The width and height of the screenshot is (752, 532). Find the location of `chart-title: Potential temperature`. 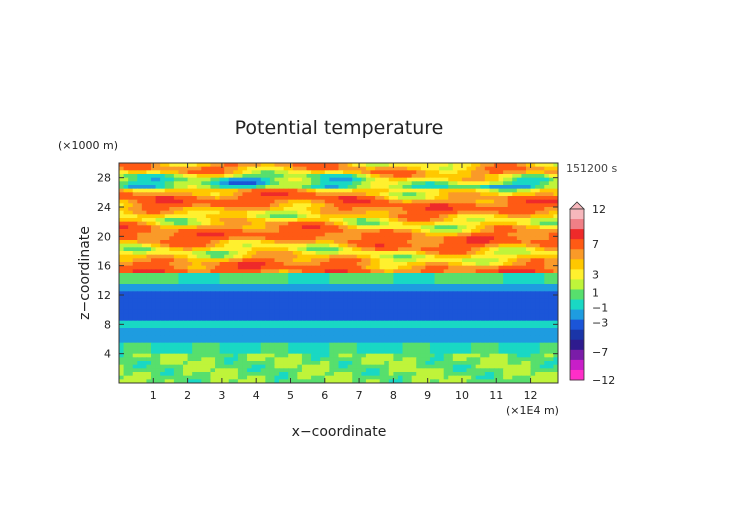

chart-title: Potential temperature is located at coordinates (339, 128).